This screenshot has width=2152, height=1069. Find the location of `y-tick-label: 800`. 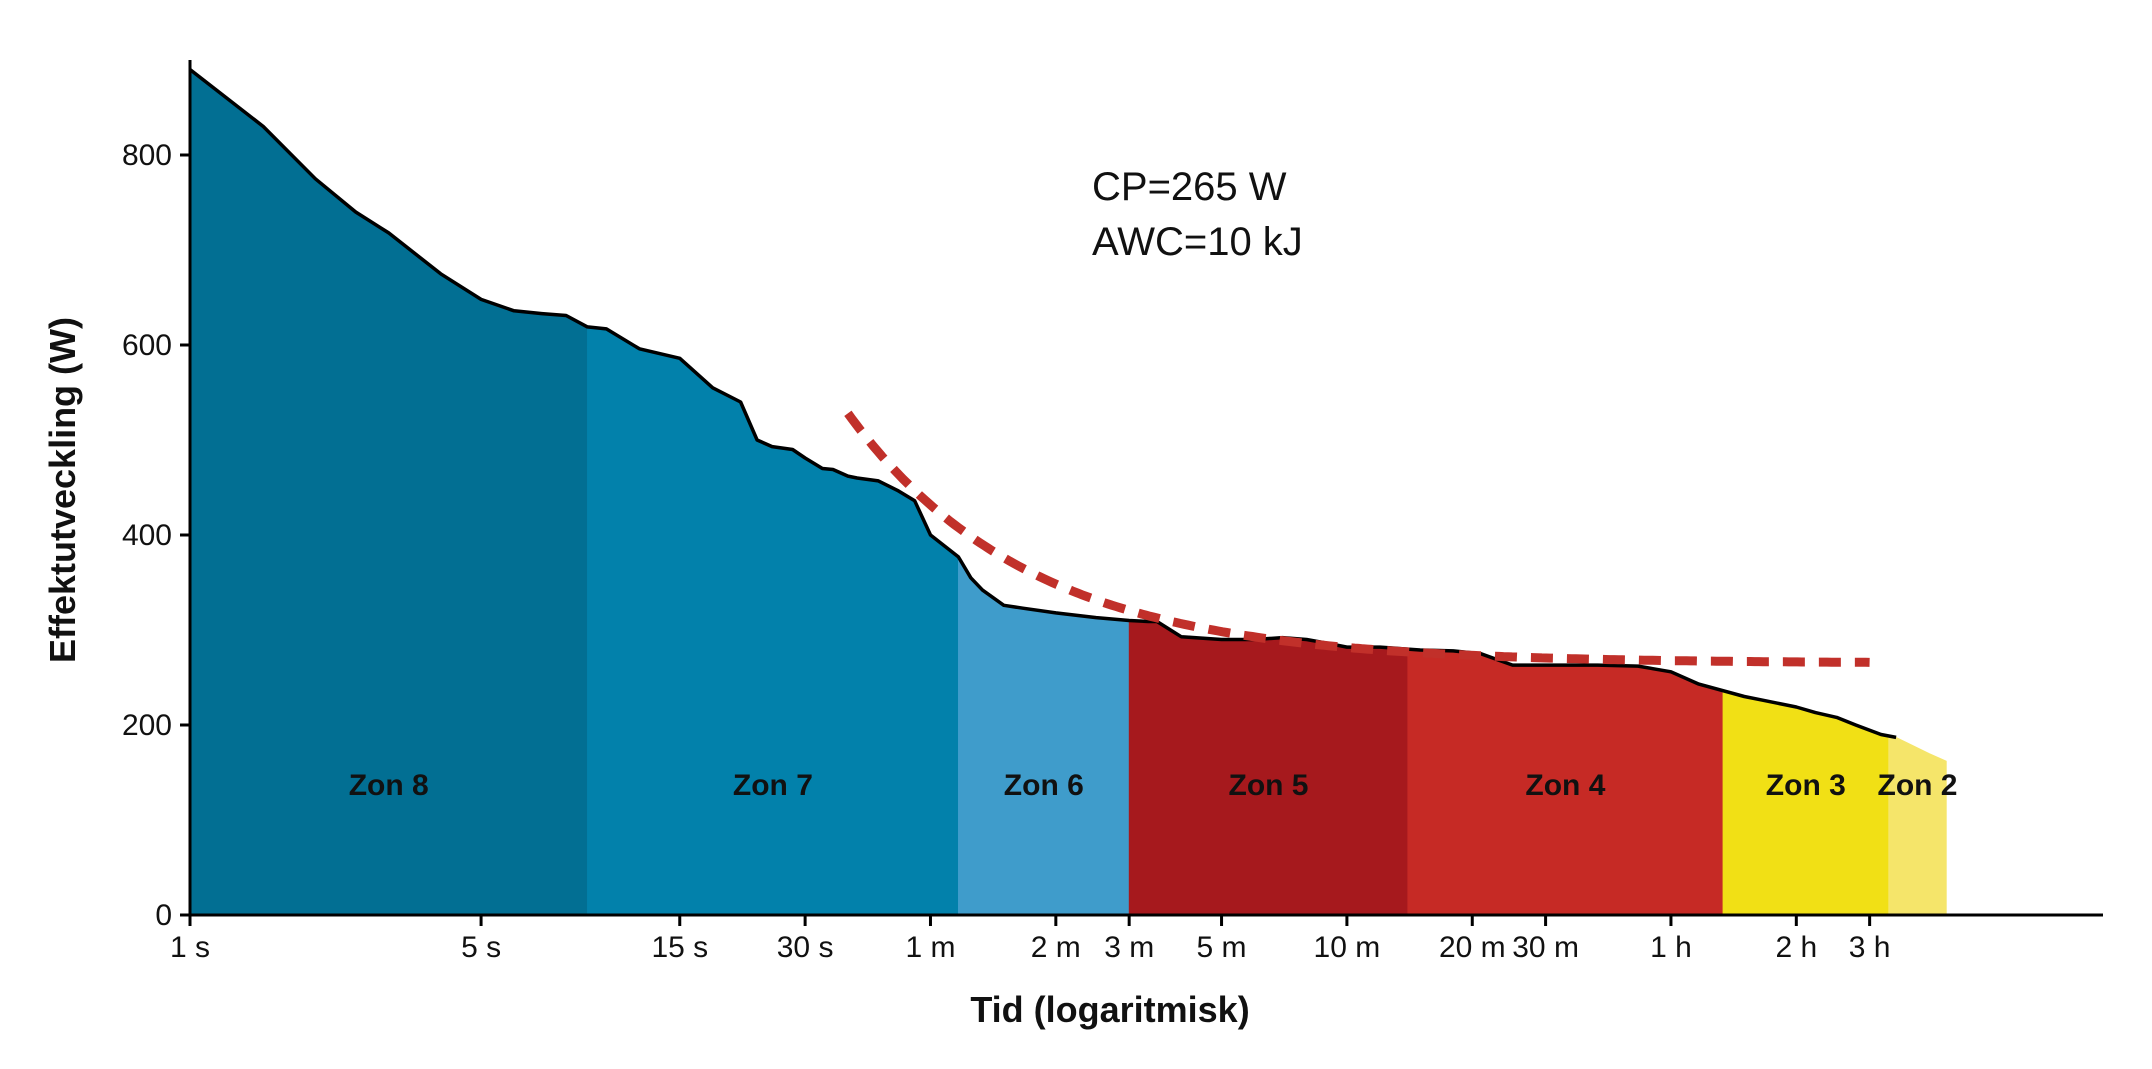

y-tick-label: 800 is located at coordinates (147, 155).